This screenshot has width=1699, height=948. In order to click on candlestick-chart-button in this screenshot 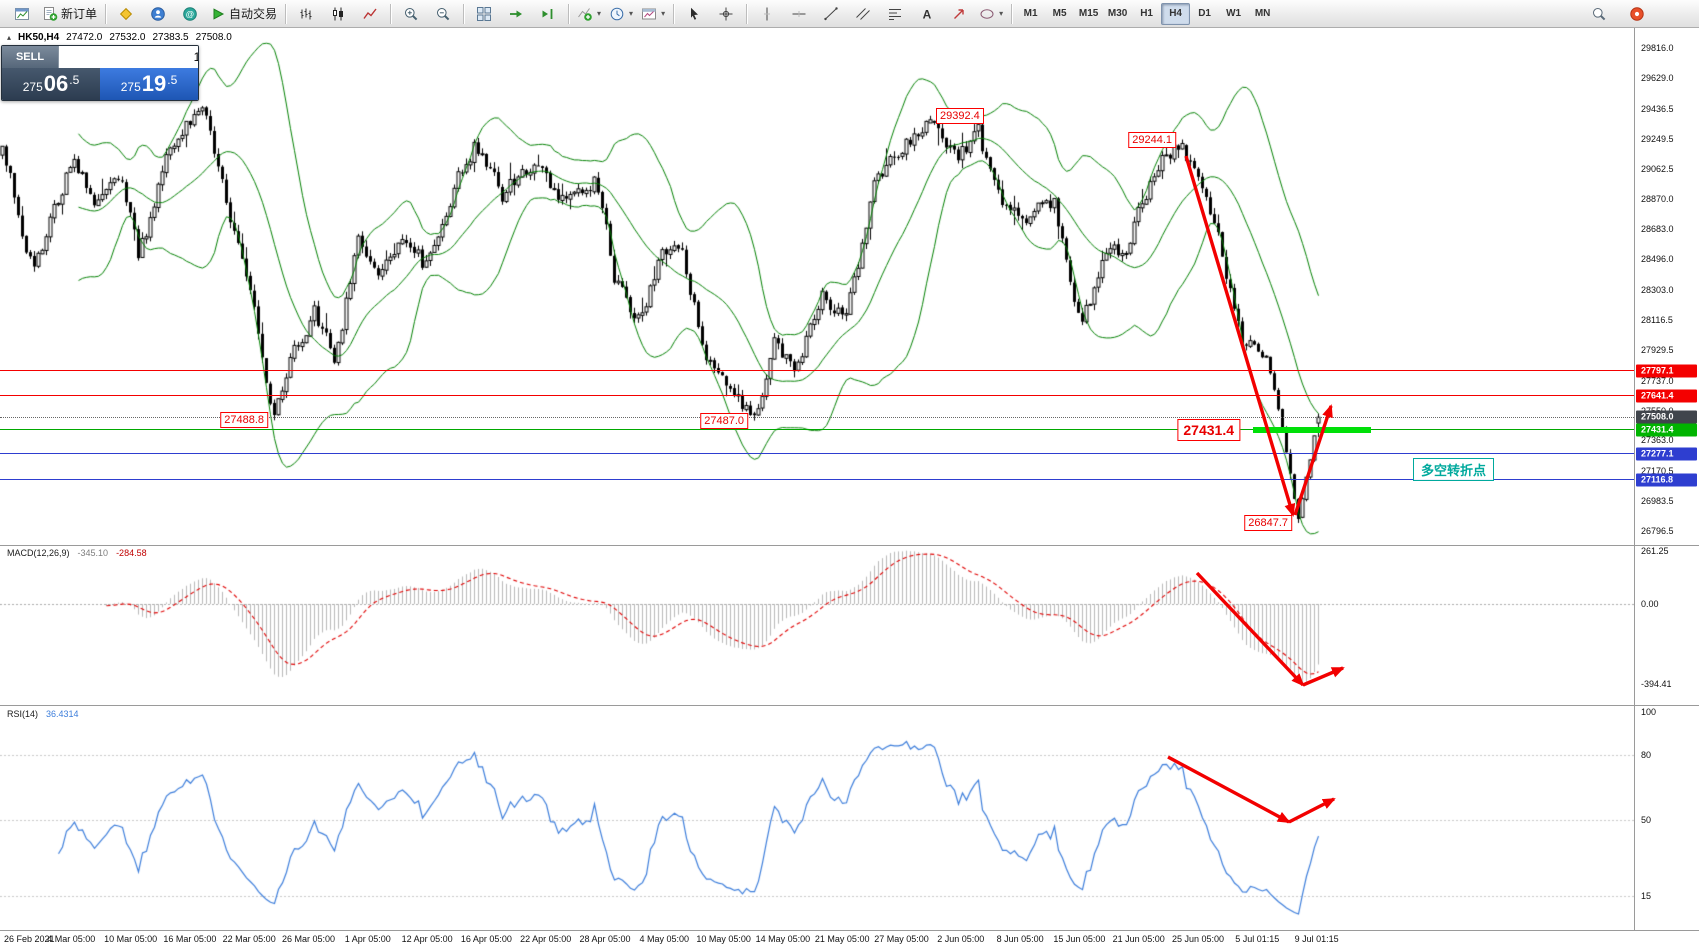, I will do `click(338, 14)`.